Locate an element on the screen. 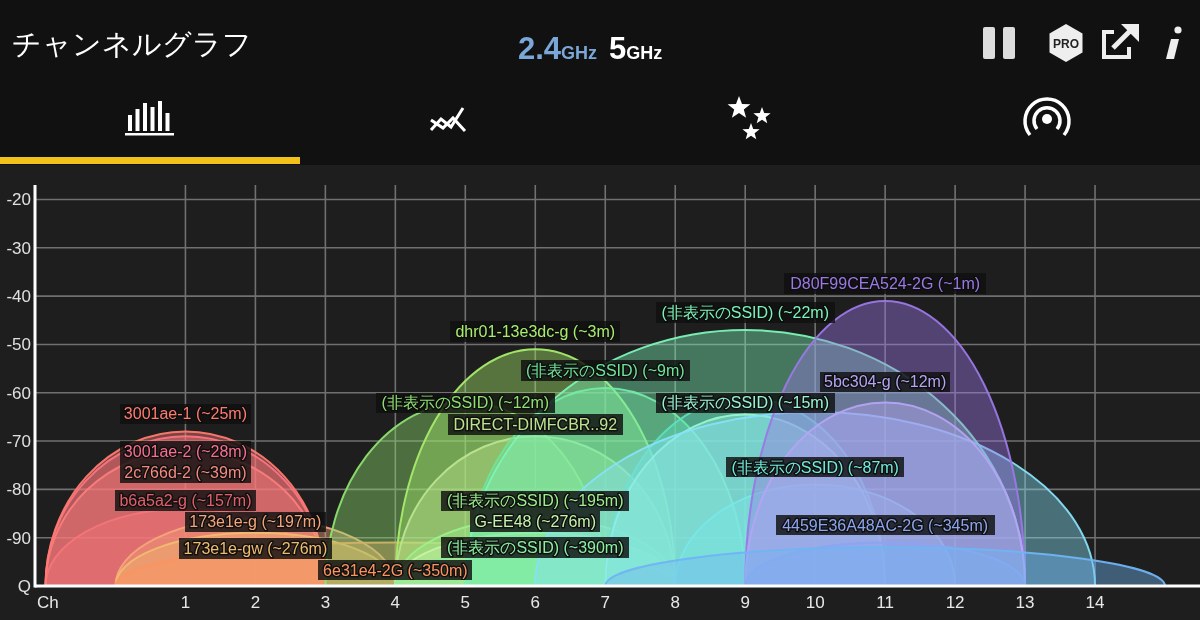 The width and height of the screenshot is (1200, 620). x-tick-label: 13 is located at coordinates (1025, 602).